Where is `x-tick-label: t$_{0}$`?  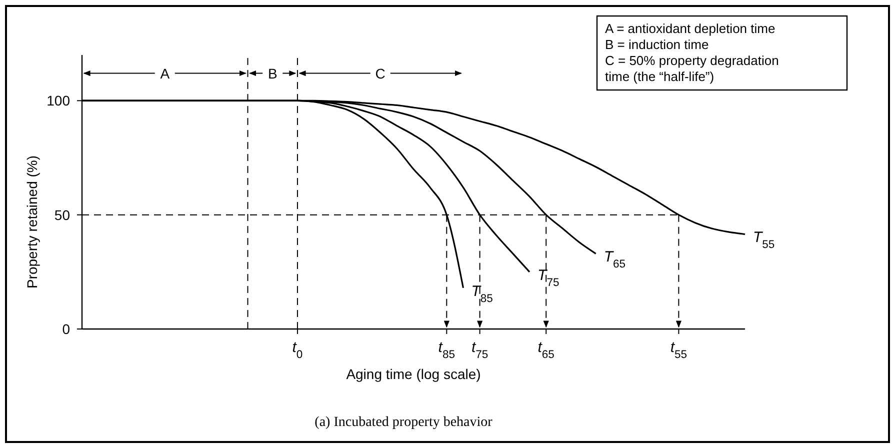
x-tick-label: t$_{0}$ is located at coordinates (297, 350).